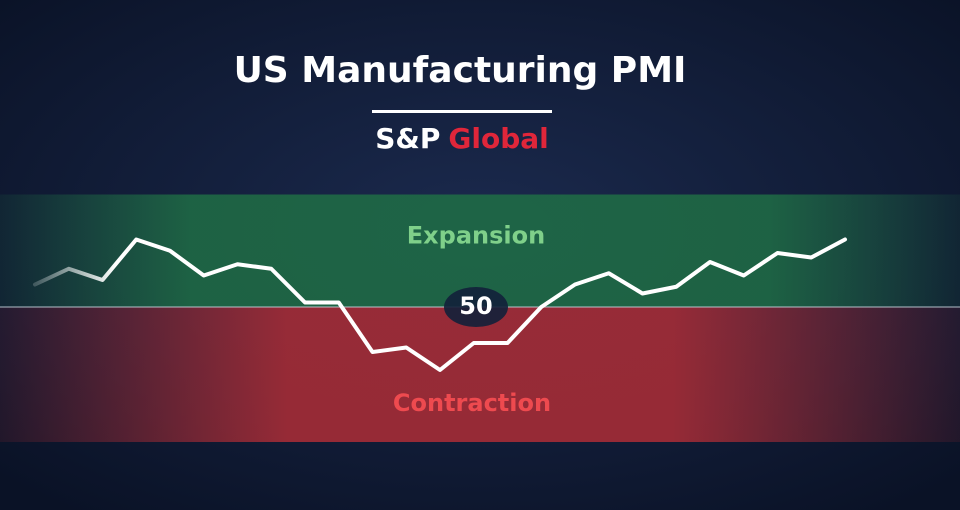 The image size is (960, 510). I want to click on zone-label: Expansion, so click(476, 236).